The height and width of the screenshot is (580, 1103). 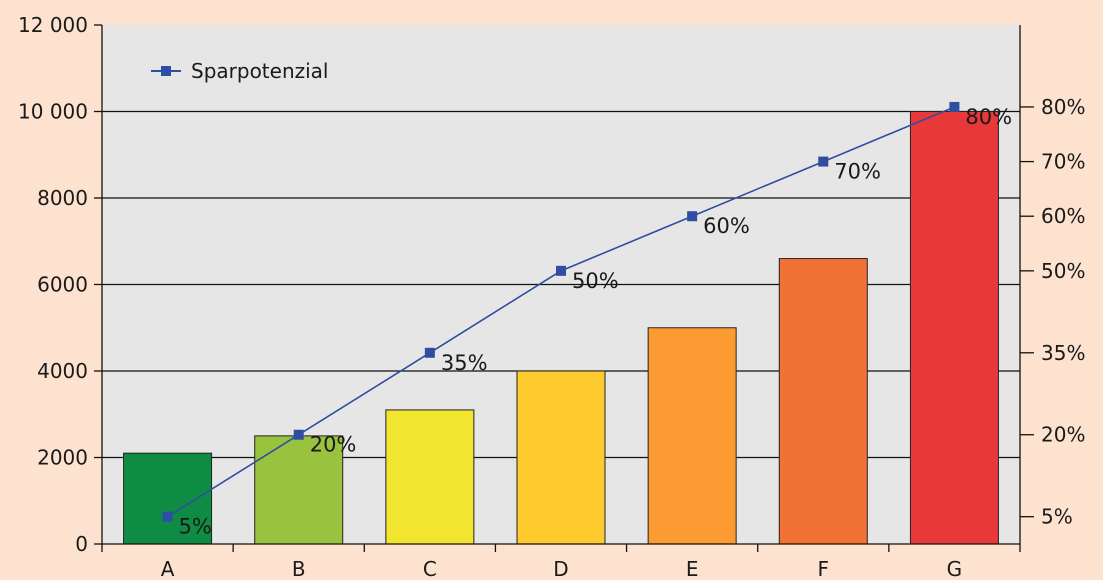 I want to click on y-tick-label: 8000, so click(x=62, y=198).